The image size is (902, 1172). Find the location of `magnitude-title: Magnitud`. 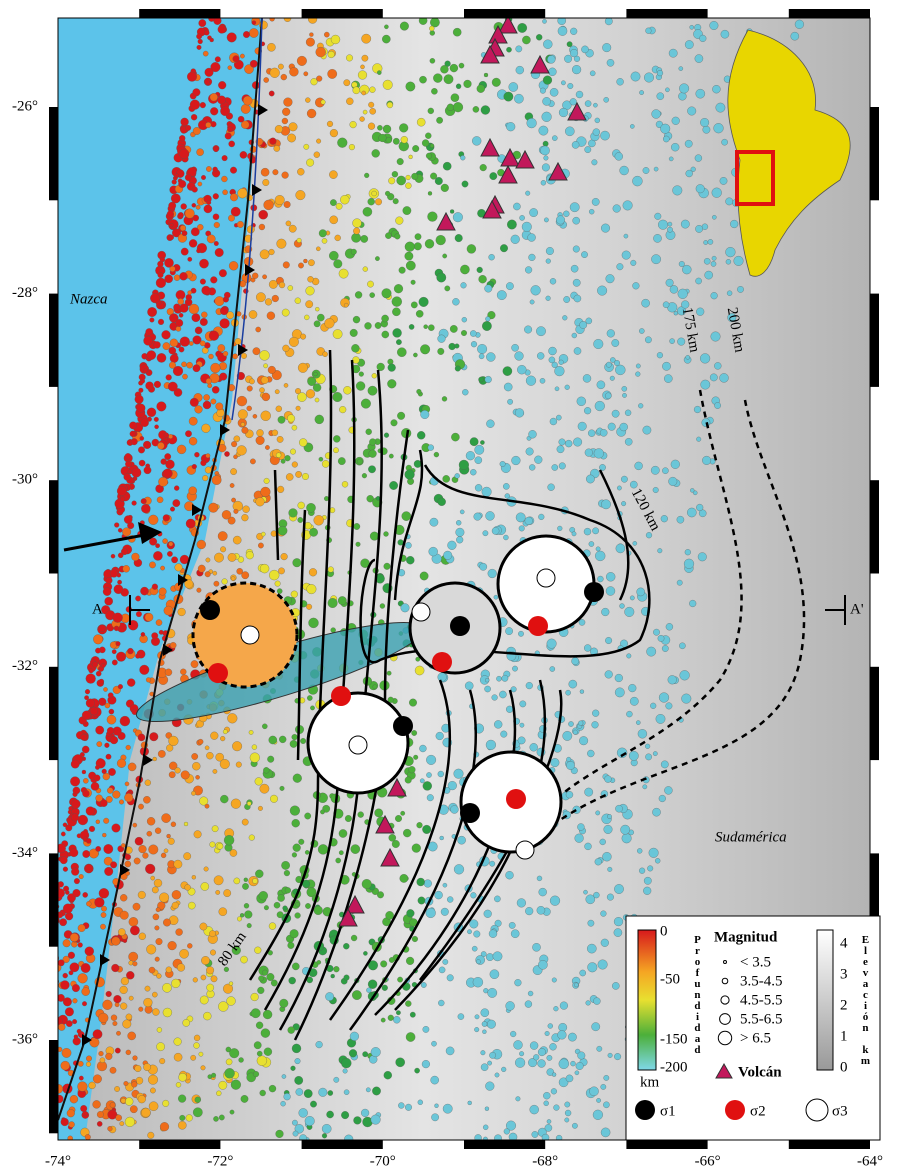

magnitude-title: Magnitud is located at coordinates (746, 937).